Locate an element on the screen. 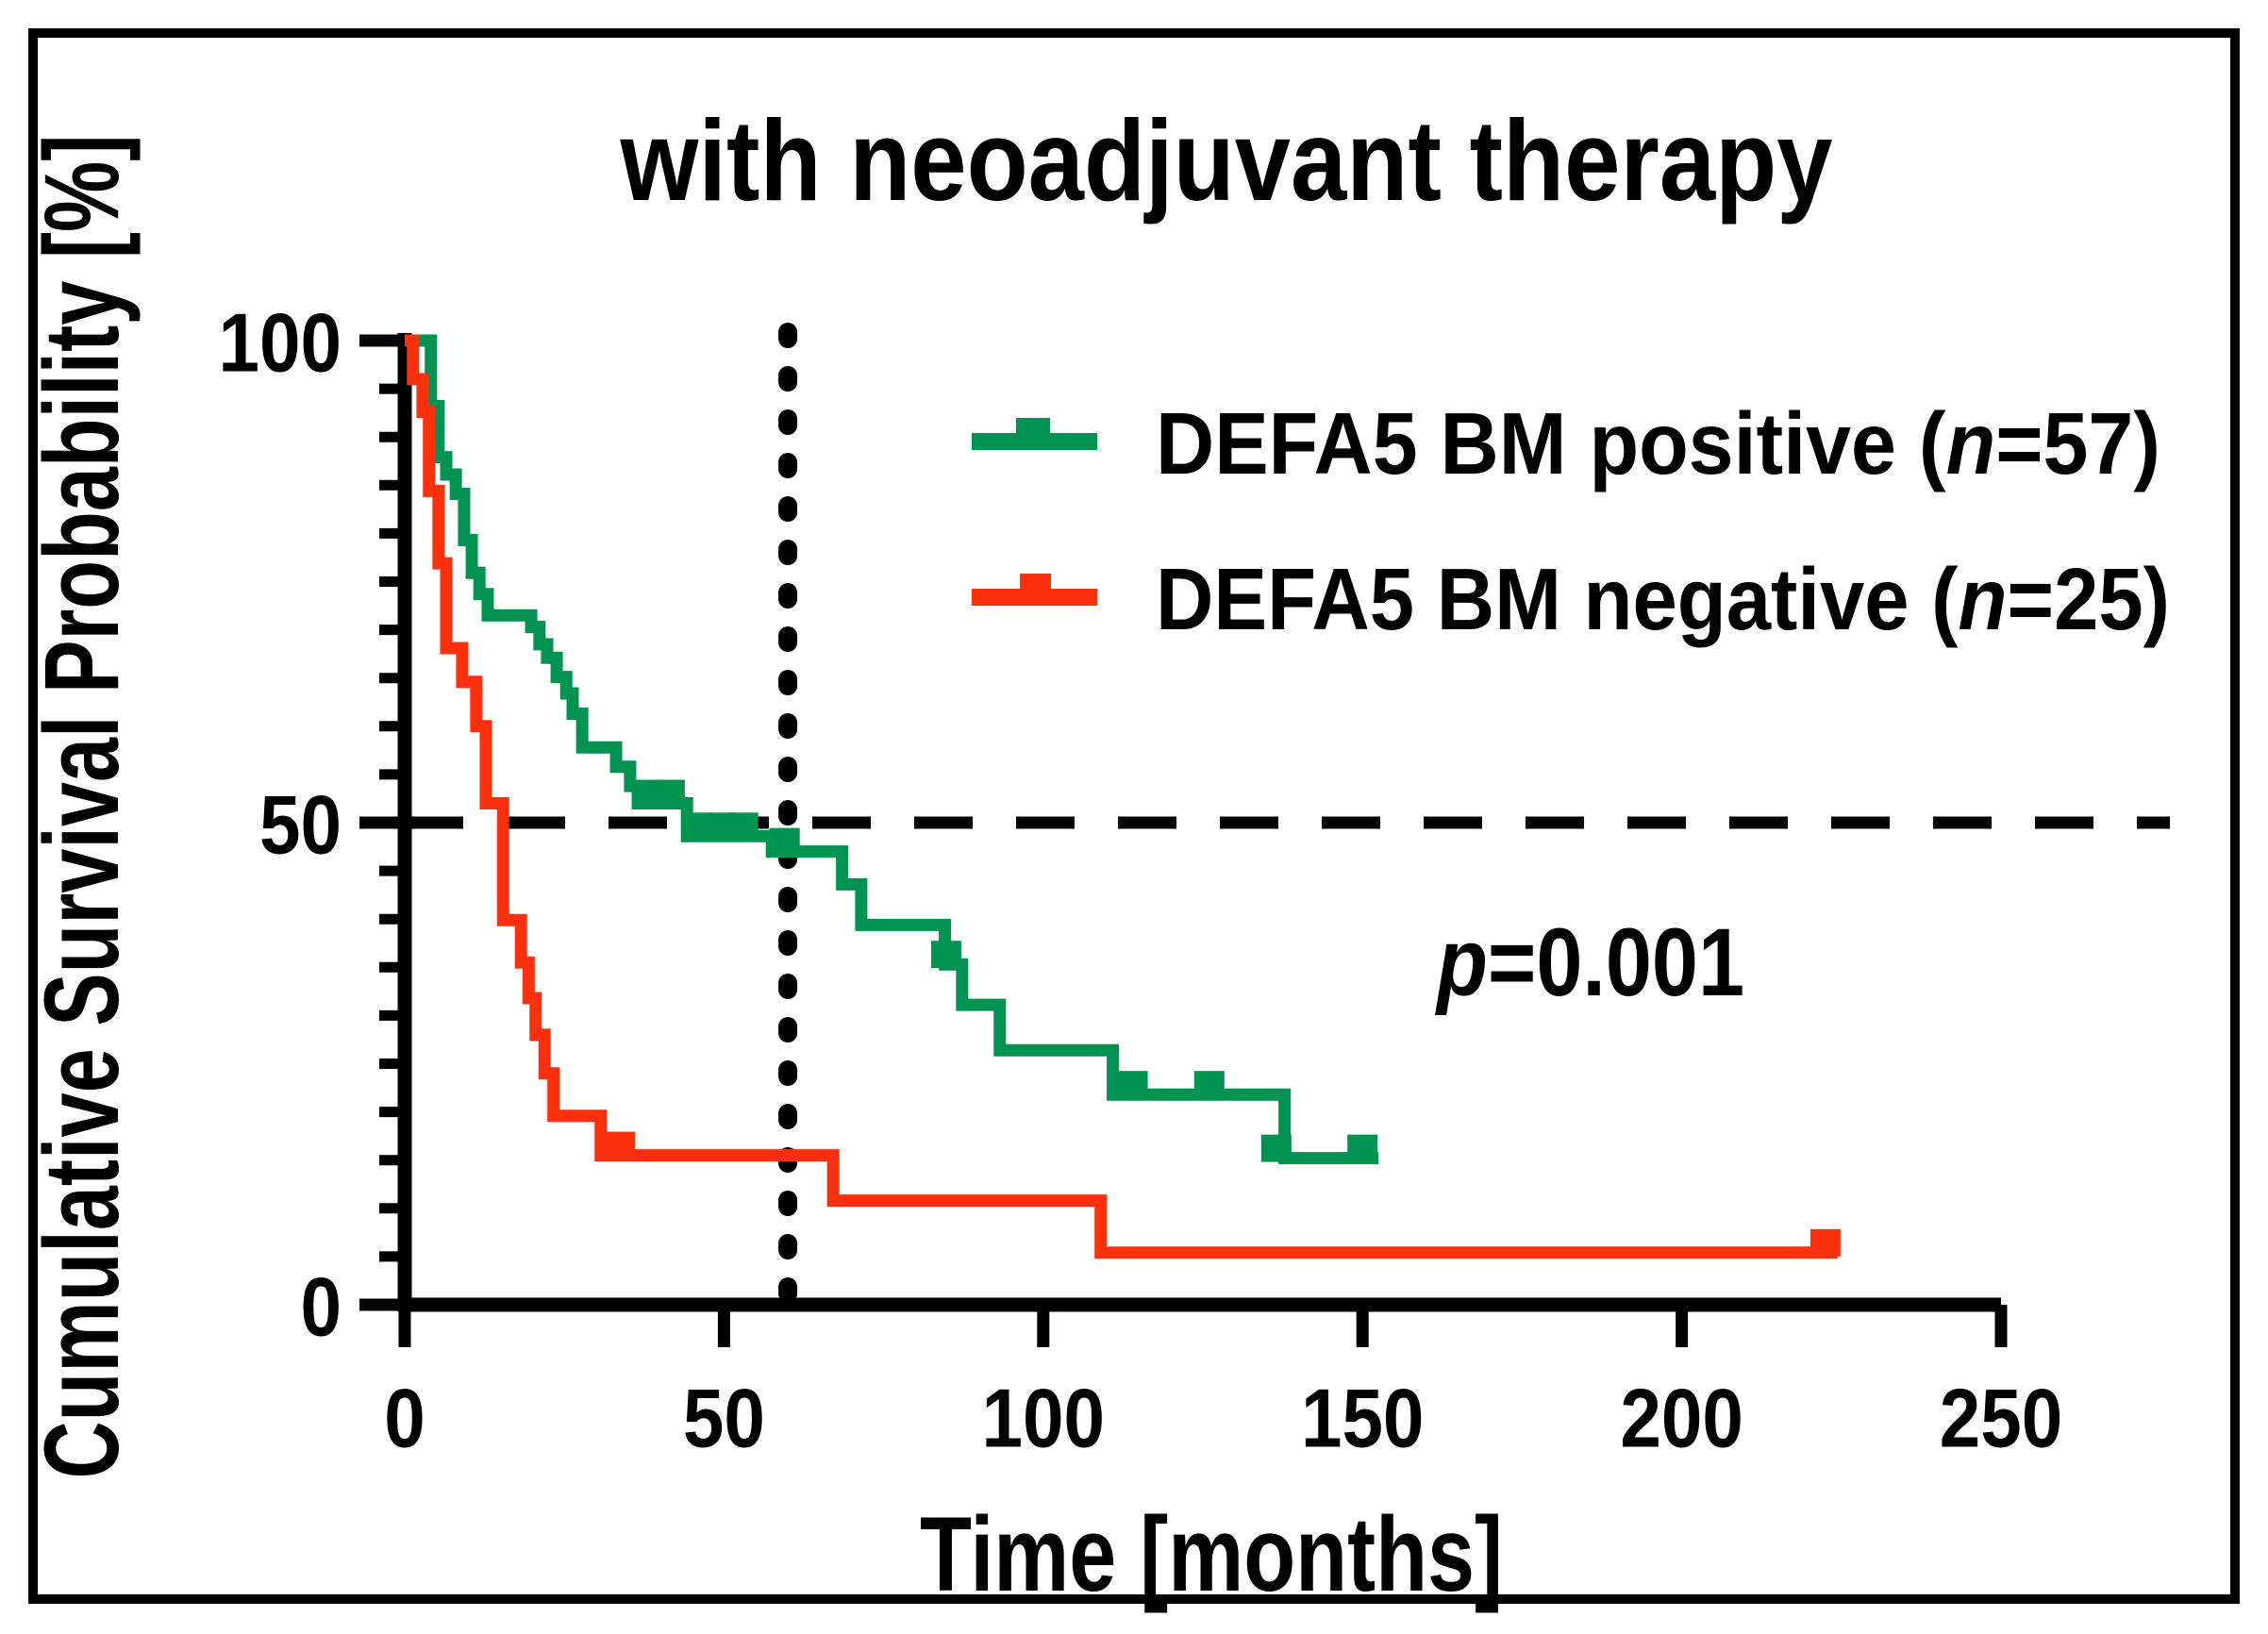 This screenshot has height=1634, width=2268. x-tick-label: 200 is located at coordinates (1682, 1418).